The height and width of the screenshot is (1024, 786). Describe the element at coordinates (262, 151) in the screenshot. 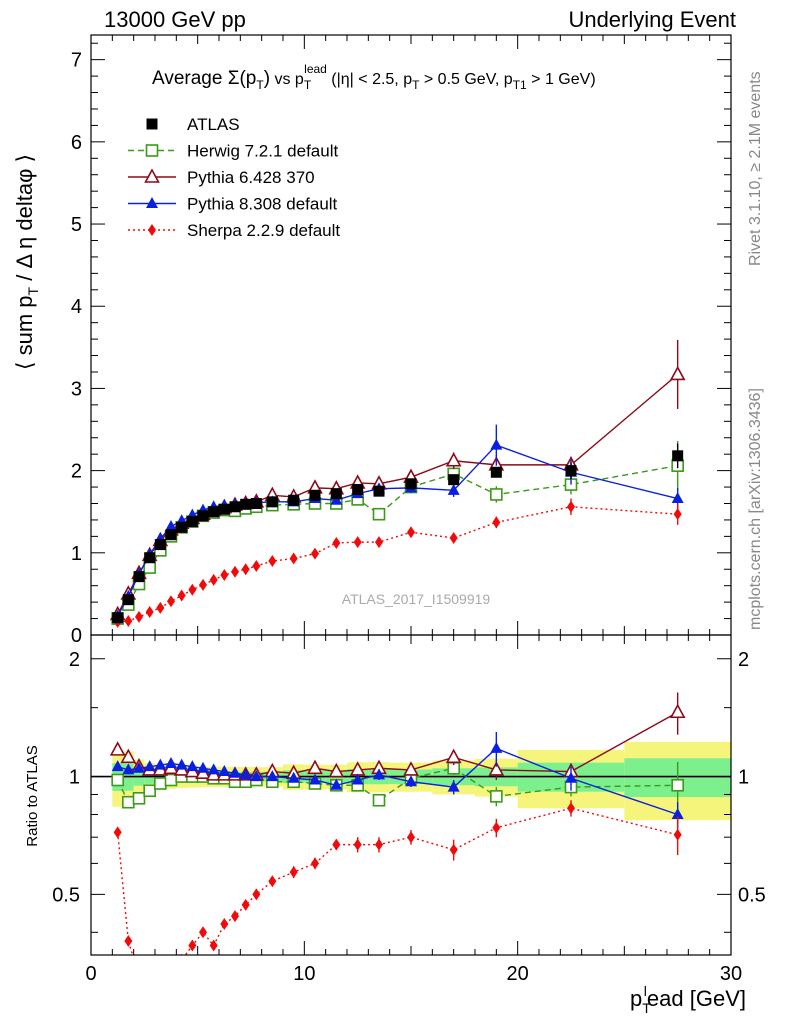

I see `legend-label: Herwig 7.2.1 default` at that location.